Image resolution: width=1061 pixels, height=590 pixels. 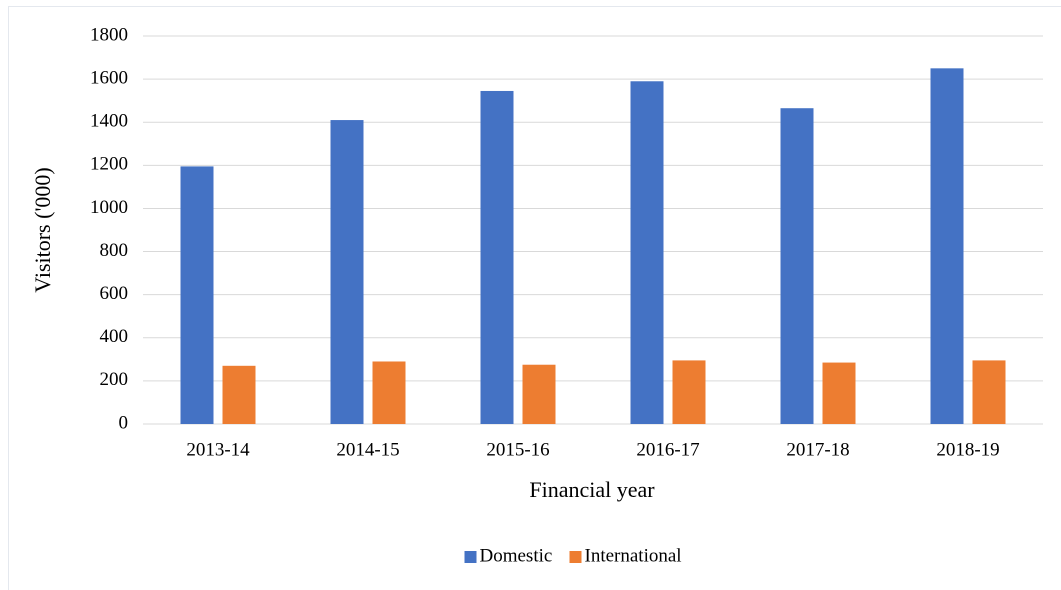 I want to click on y-tick-label: 800, so click(x=114, y=250).